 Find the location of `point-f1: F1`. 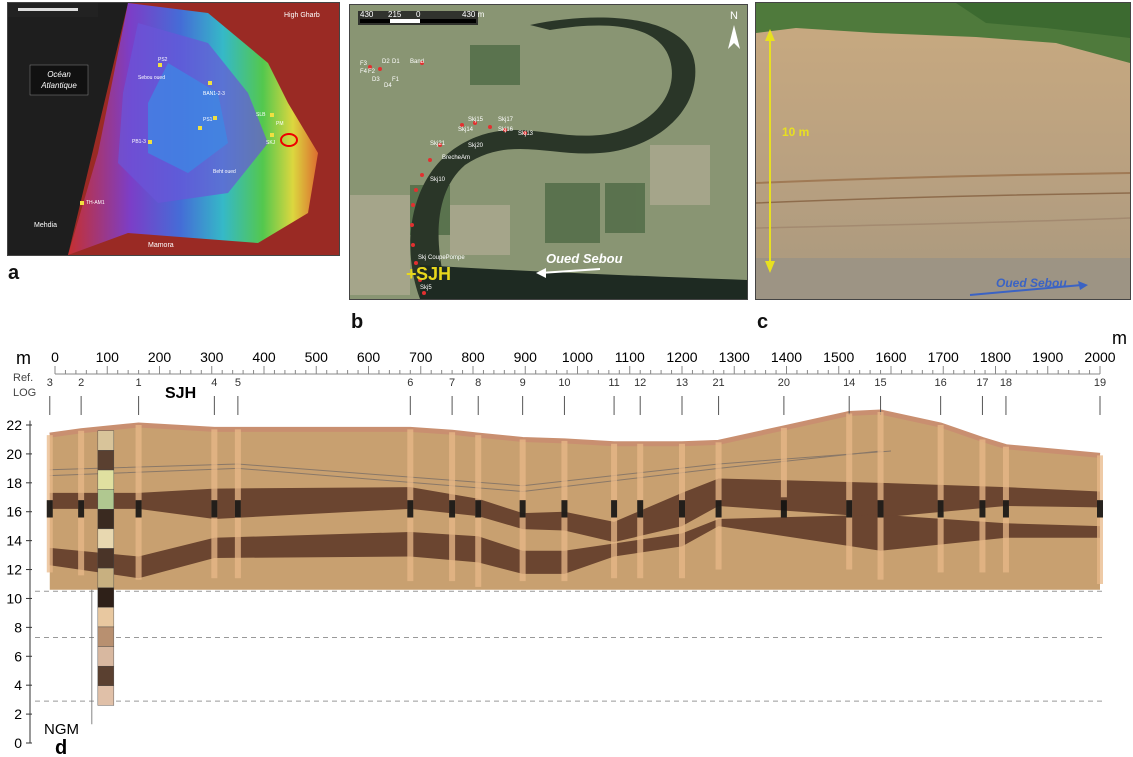

point-f1: F1 is located at coordinates (396, 80).